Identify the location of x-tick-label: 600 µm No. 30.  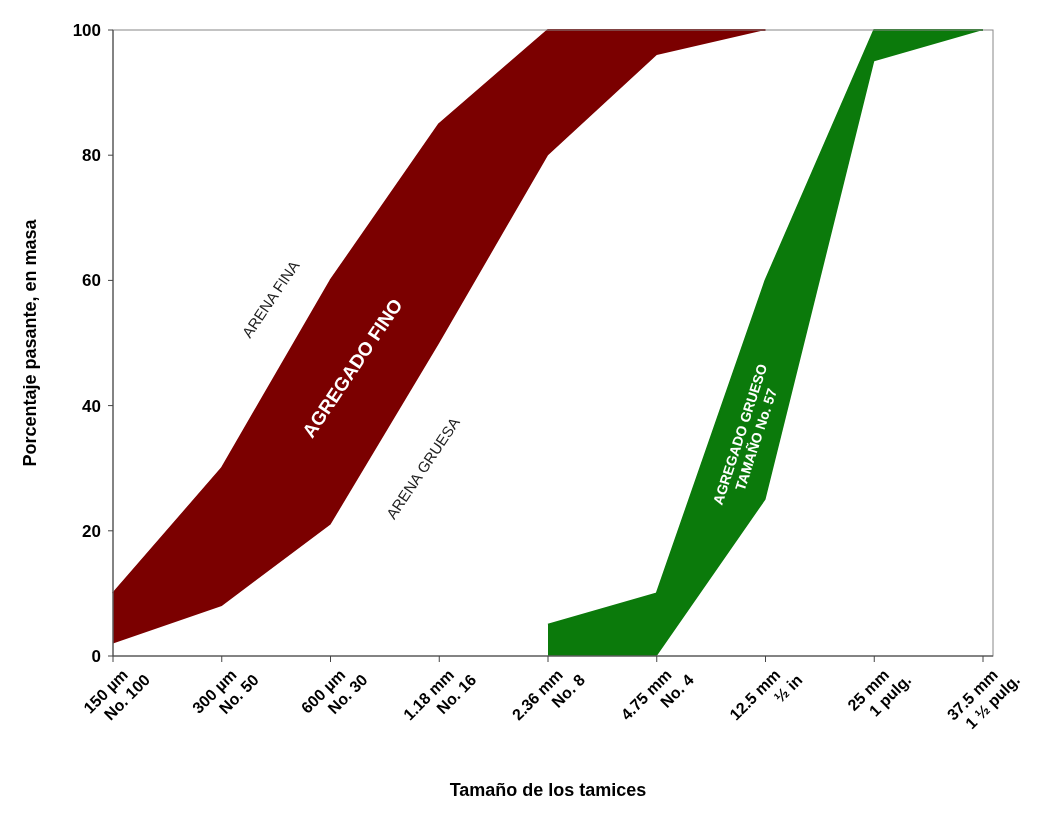
(334, 692).